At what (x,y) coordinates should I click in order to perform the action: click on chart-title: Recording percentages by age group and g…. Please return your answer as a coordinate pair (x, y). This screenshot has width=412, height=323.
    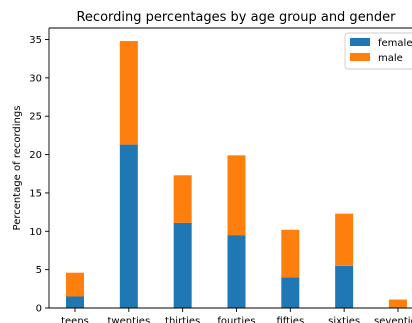
    Looking at the image, I should click on (236, 17).